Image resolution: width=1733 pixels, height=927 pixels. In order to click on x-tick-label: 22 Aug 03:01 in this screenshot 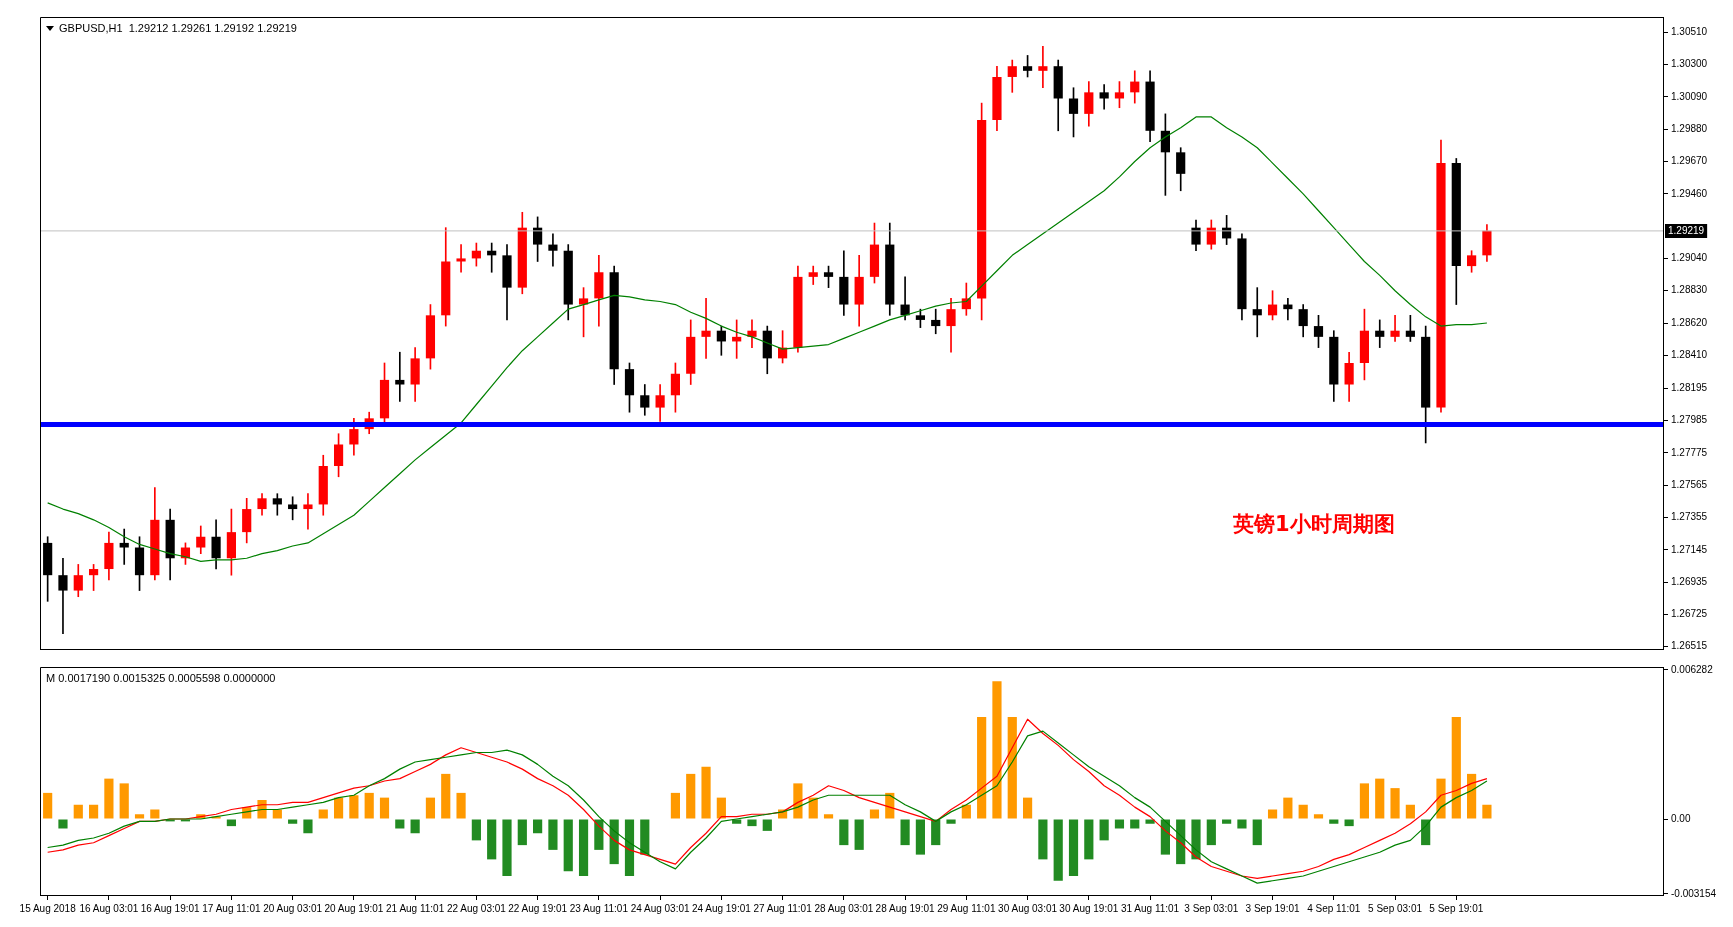, I will do `click(476, 908)`.